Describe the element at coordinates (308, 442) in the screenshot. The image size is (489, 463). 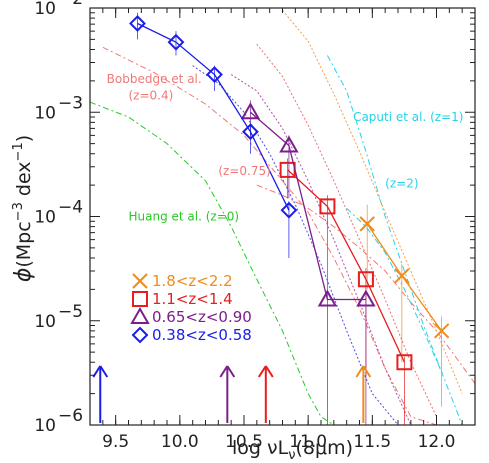
I see `x-tick-label: 11.0` at that location.